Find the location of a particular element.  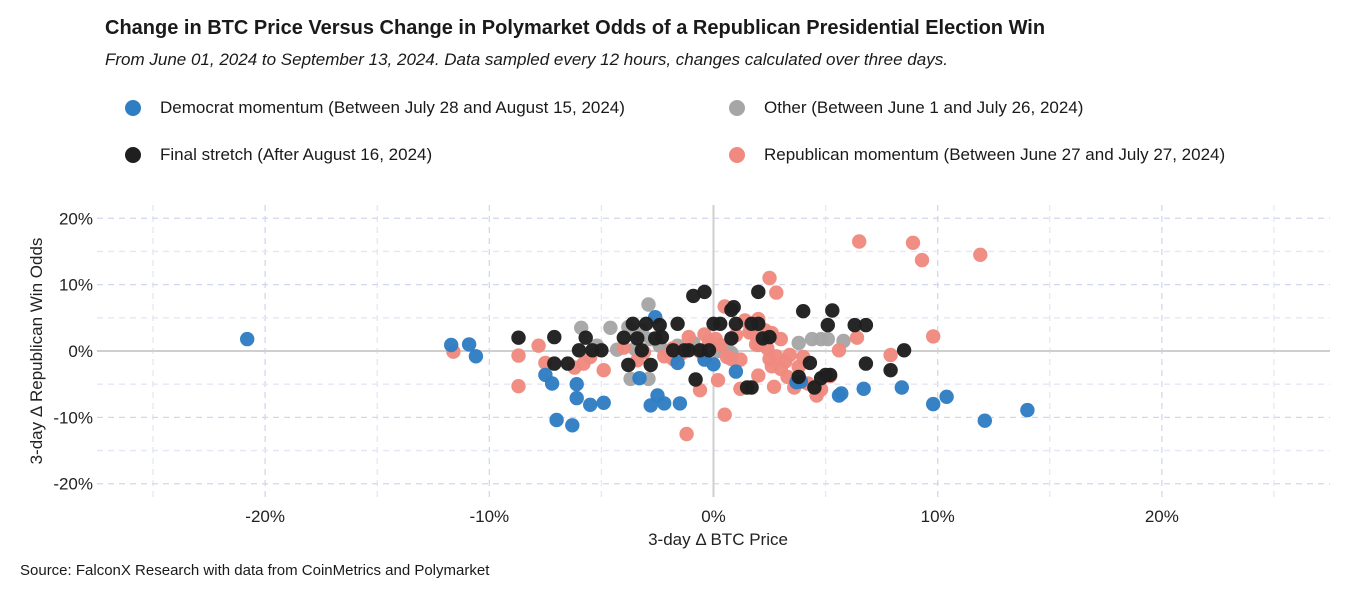

legend-item-final-stretch: Final stretch (After August 16, 2024) is located at coordinates (278, 155).